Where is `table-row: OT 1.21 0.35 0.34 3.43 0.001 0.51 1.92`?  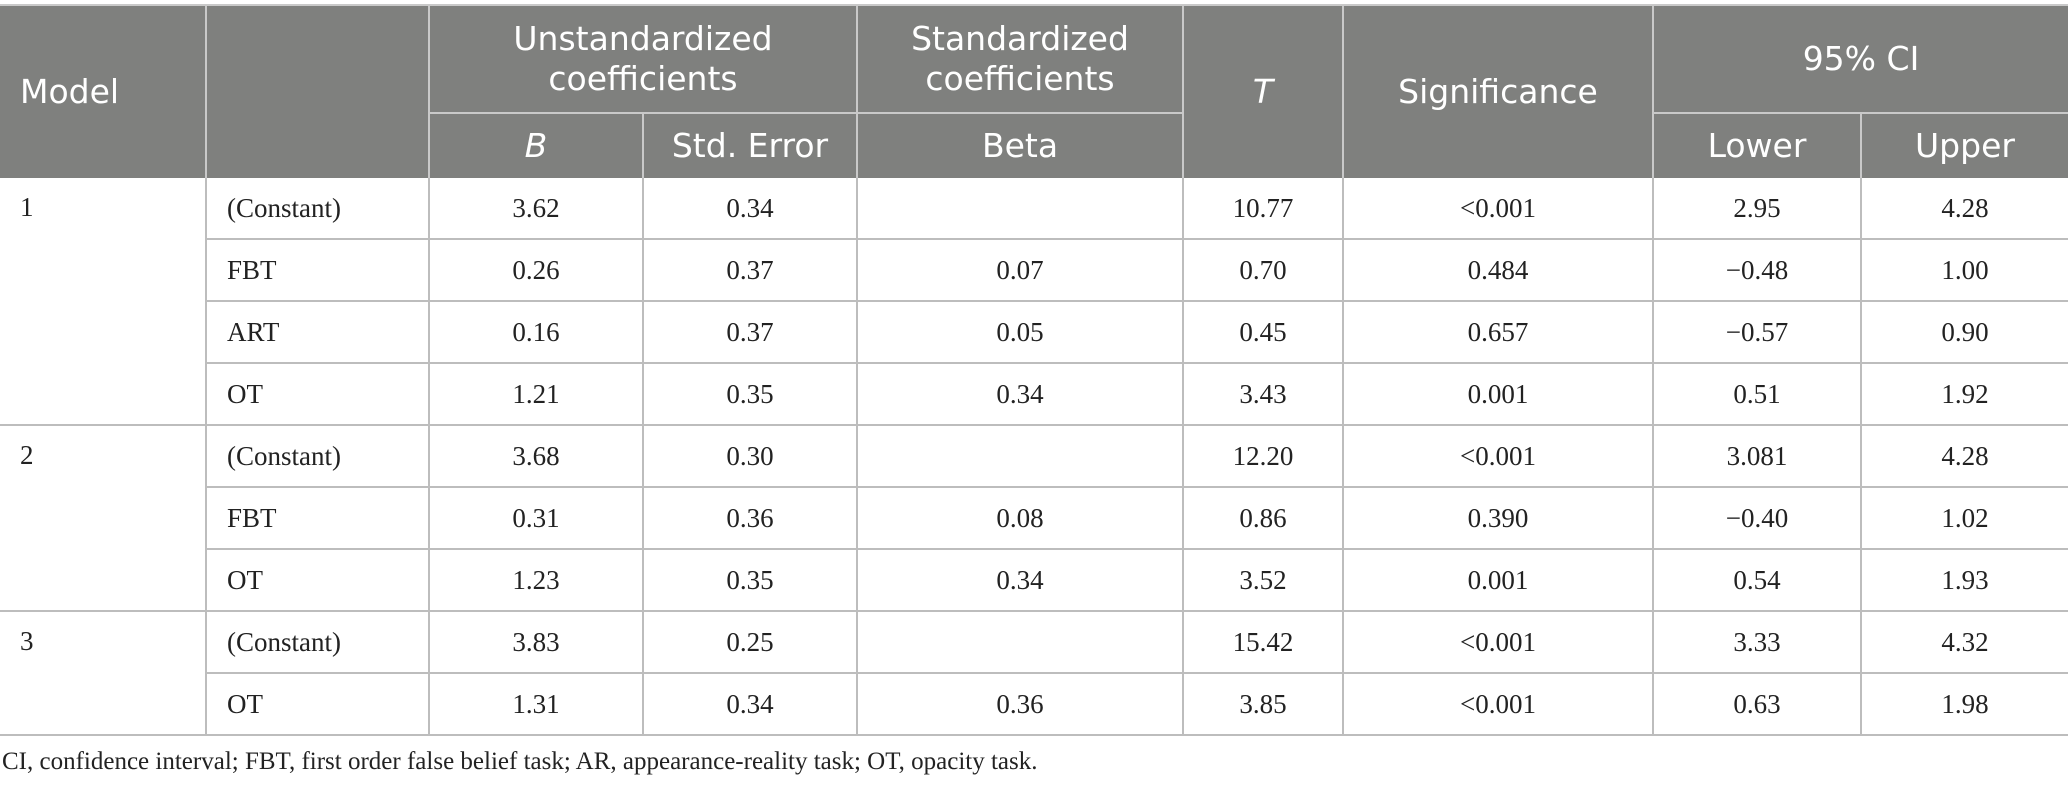
table-row: OT 1.21 0.35 0.34 3.43 0.001 0.51 1.92 is located at coordinates (1034, 394).